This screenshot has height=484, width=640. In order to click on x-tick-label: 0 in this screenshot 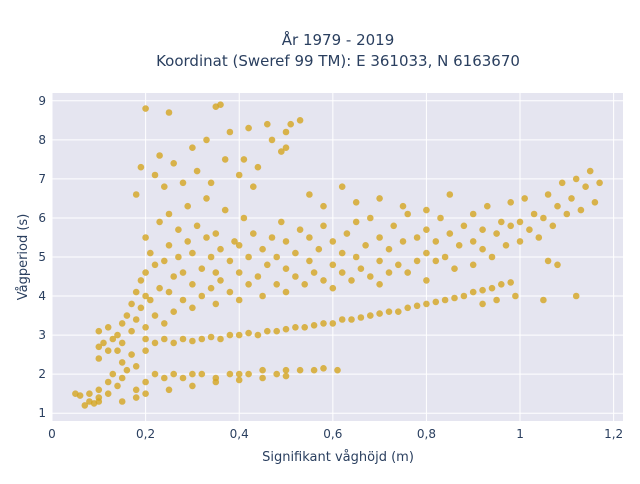, I will do `click(52, 434)`.